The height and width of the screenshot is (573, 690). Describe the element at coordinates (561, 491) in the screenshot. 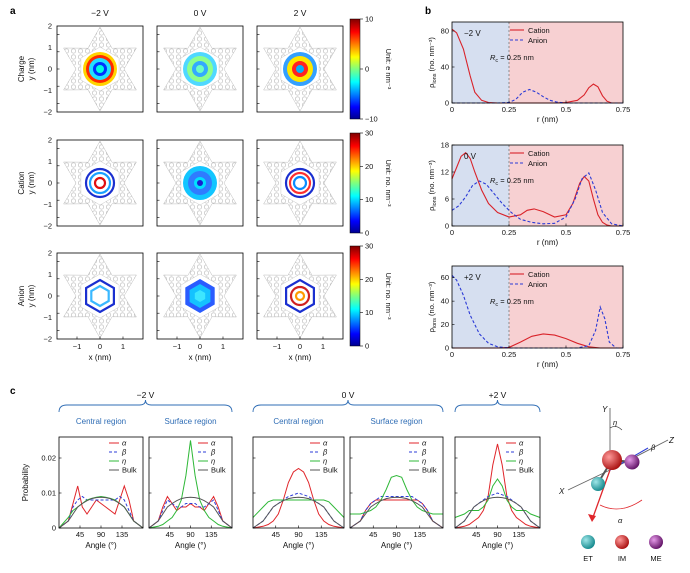

I see `axis-label-x: X` at that location.